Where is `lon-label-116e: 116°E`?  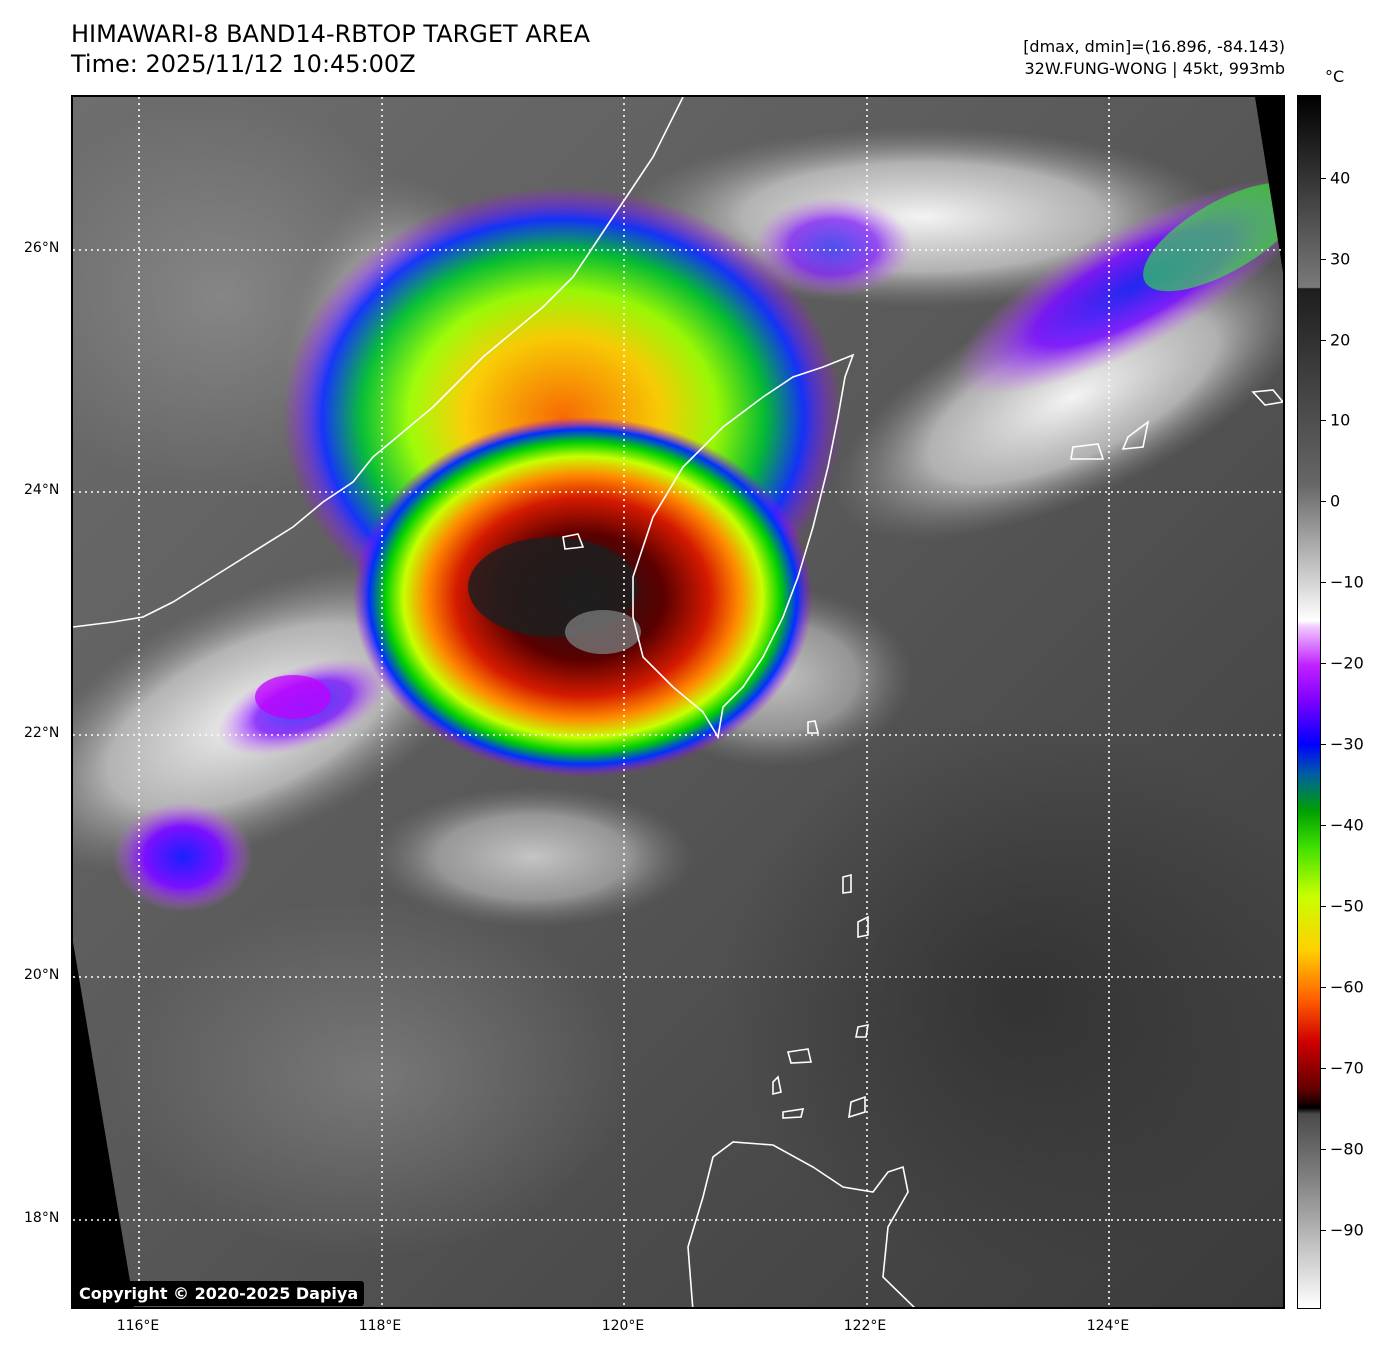 lon-label-116e: 116°E is located at coordinates (138, 1326).